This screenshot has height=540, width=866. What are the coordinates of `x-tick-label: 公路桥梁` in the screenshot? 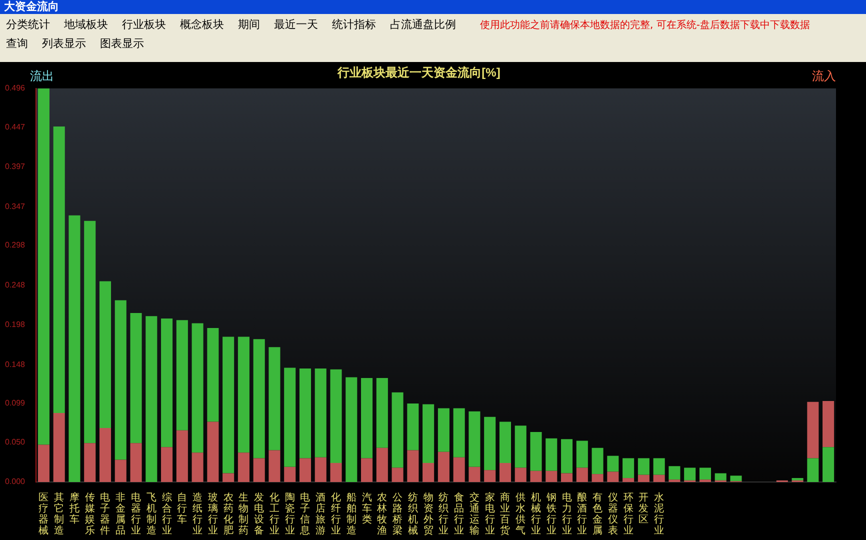 It's located at (397, 513).